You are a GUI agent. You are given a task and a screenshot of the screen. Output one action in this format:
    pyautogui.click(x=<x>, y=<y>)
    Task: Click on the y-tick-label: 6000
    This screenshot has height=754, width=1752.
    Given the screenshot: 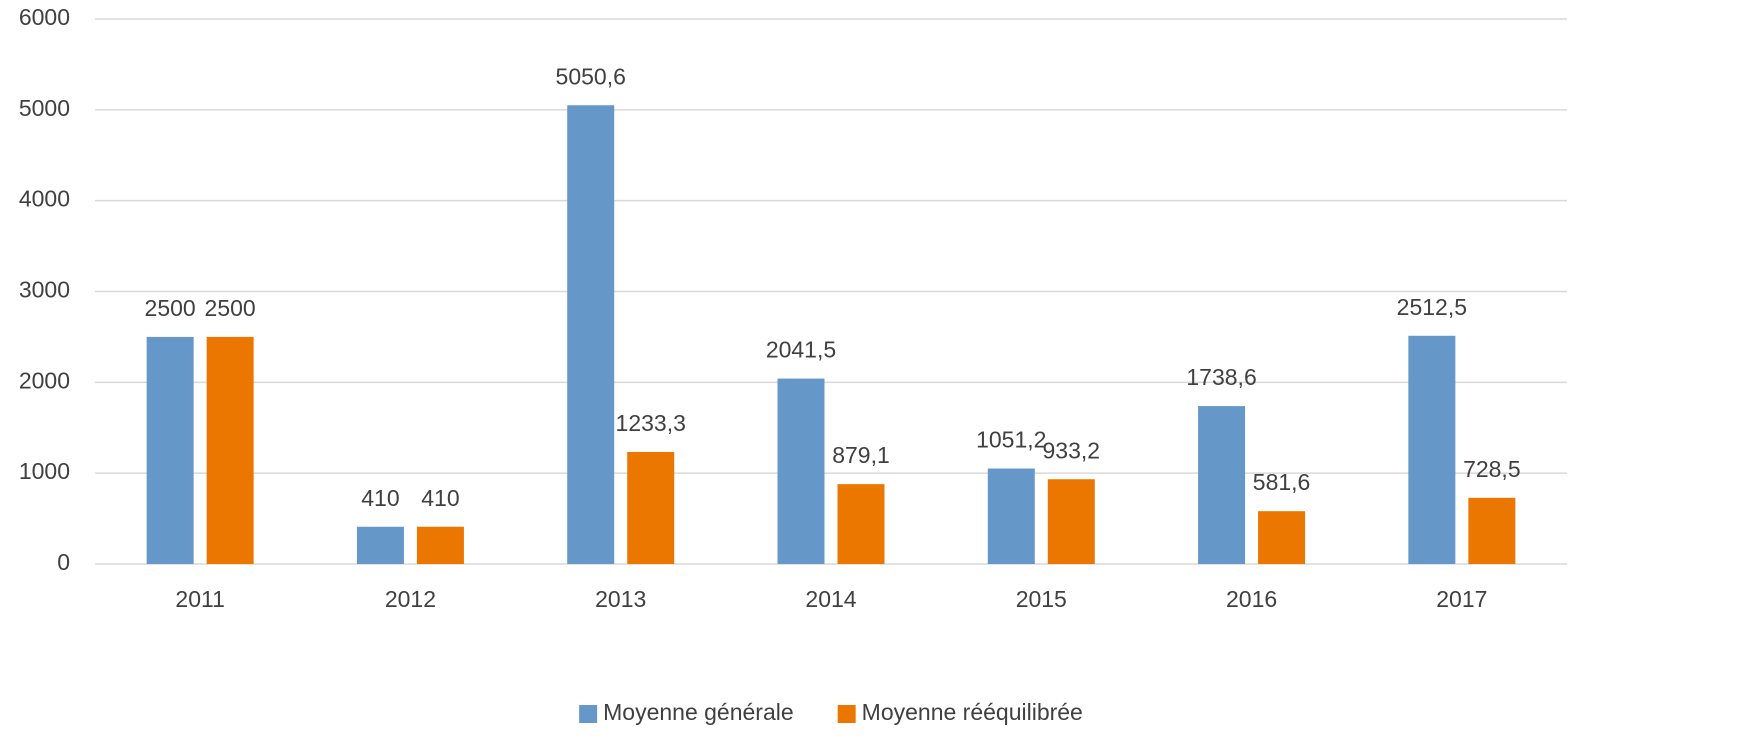 What is the action you would take?
    pyautogui.click(x=44, y=17)
    